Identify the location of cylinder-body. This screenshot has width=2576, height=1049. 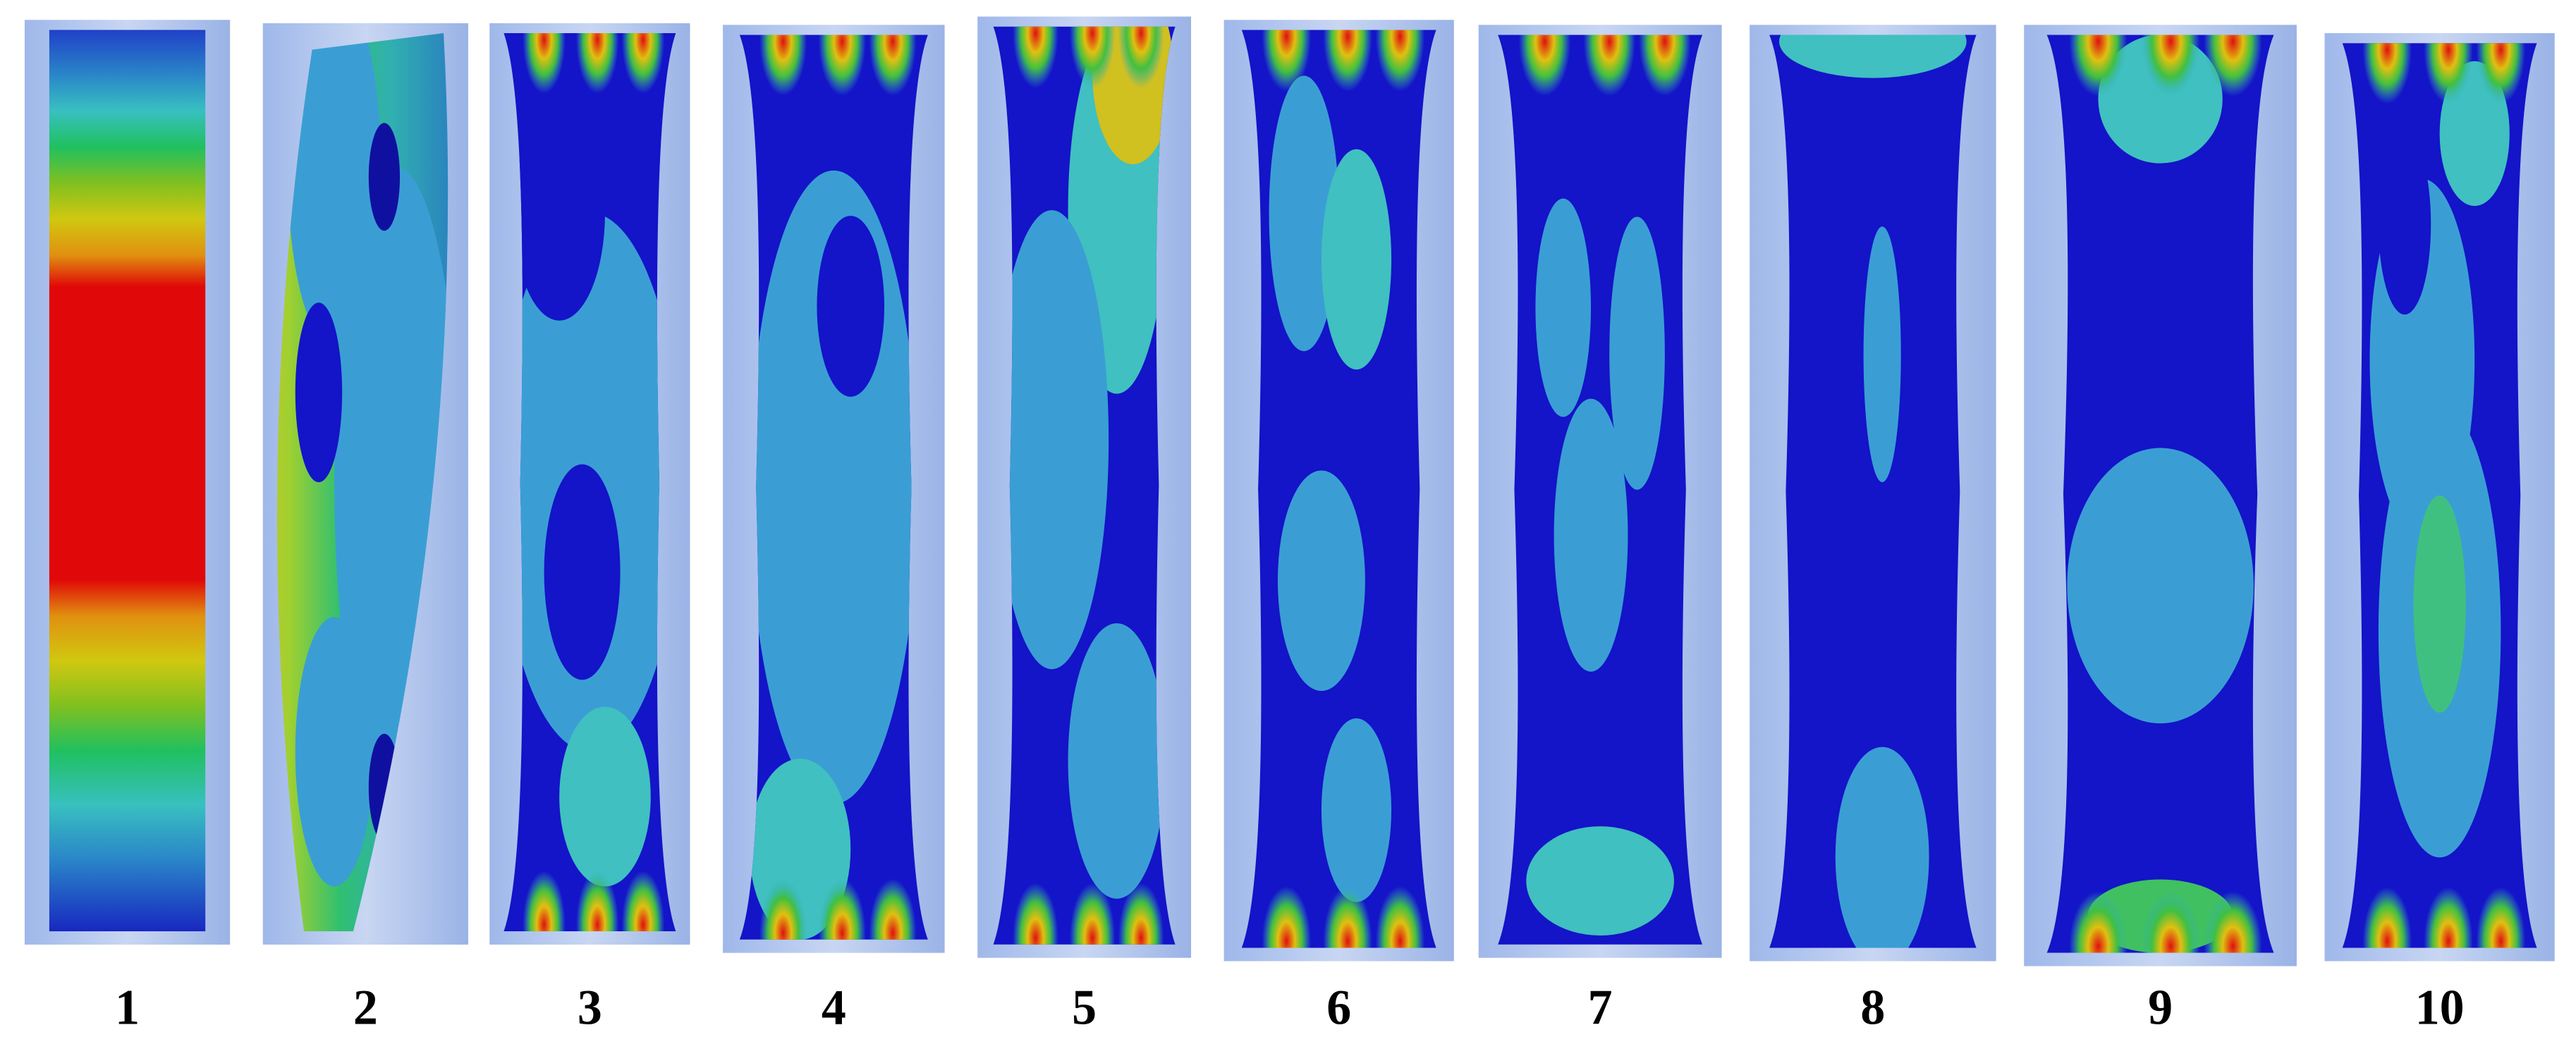
(128, 481).